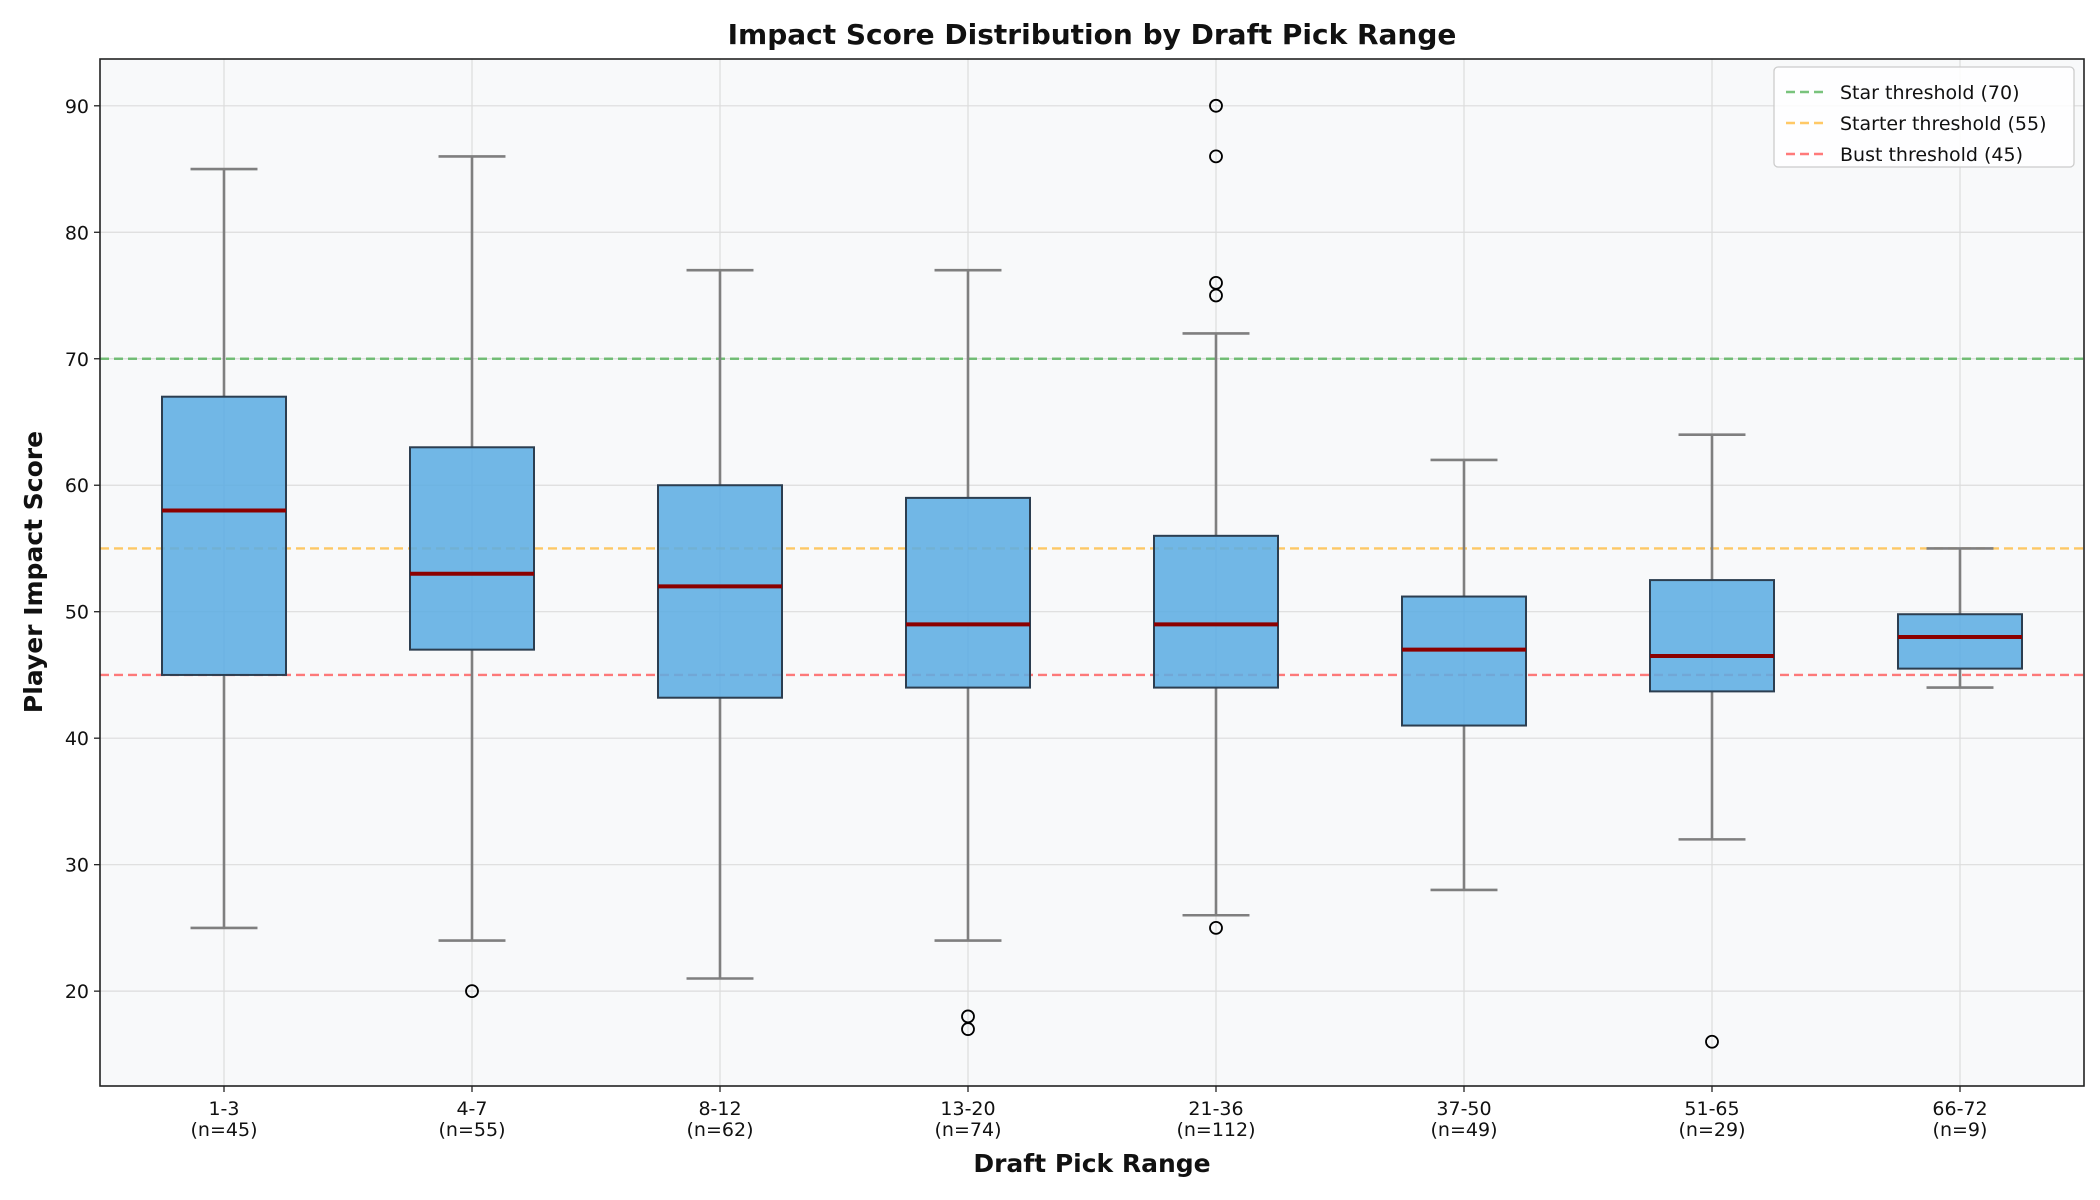 The height and width of the screenshot is (1200, 2100). Describe the element at coordinates (1930, 93) in the screenshot. I see `legend-label: Star threshold (70)` at that location.